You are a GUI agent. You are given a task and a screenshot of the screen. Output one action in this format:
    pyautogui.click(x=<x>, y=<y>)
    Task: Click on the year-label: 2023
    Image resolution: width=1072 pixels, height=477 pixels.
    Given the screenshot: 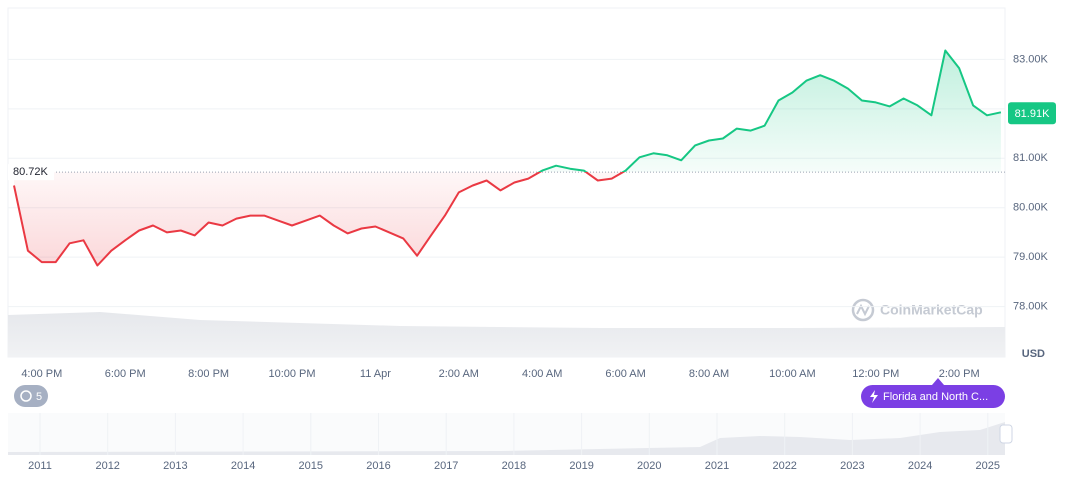 What is the action you would take?
    pyautogui.click(x=852, y=466)
    